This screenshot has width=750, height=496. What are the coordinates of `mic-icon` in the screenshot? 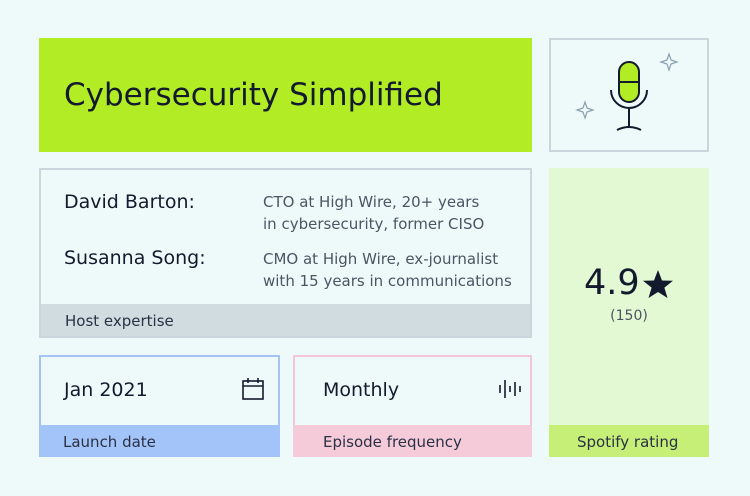 It's located at (627, 91).